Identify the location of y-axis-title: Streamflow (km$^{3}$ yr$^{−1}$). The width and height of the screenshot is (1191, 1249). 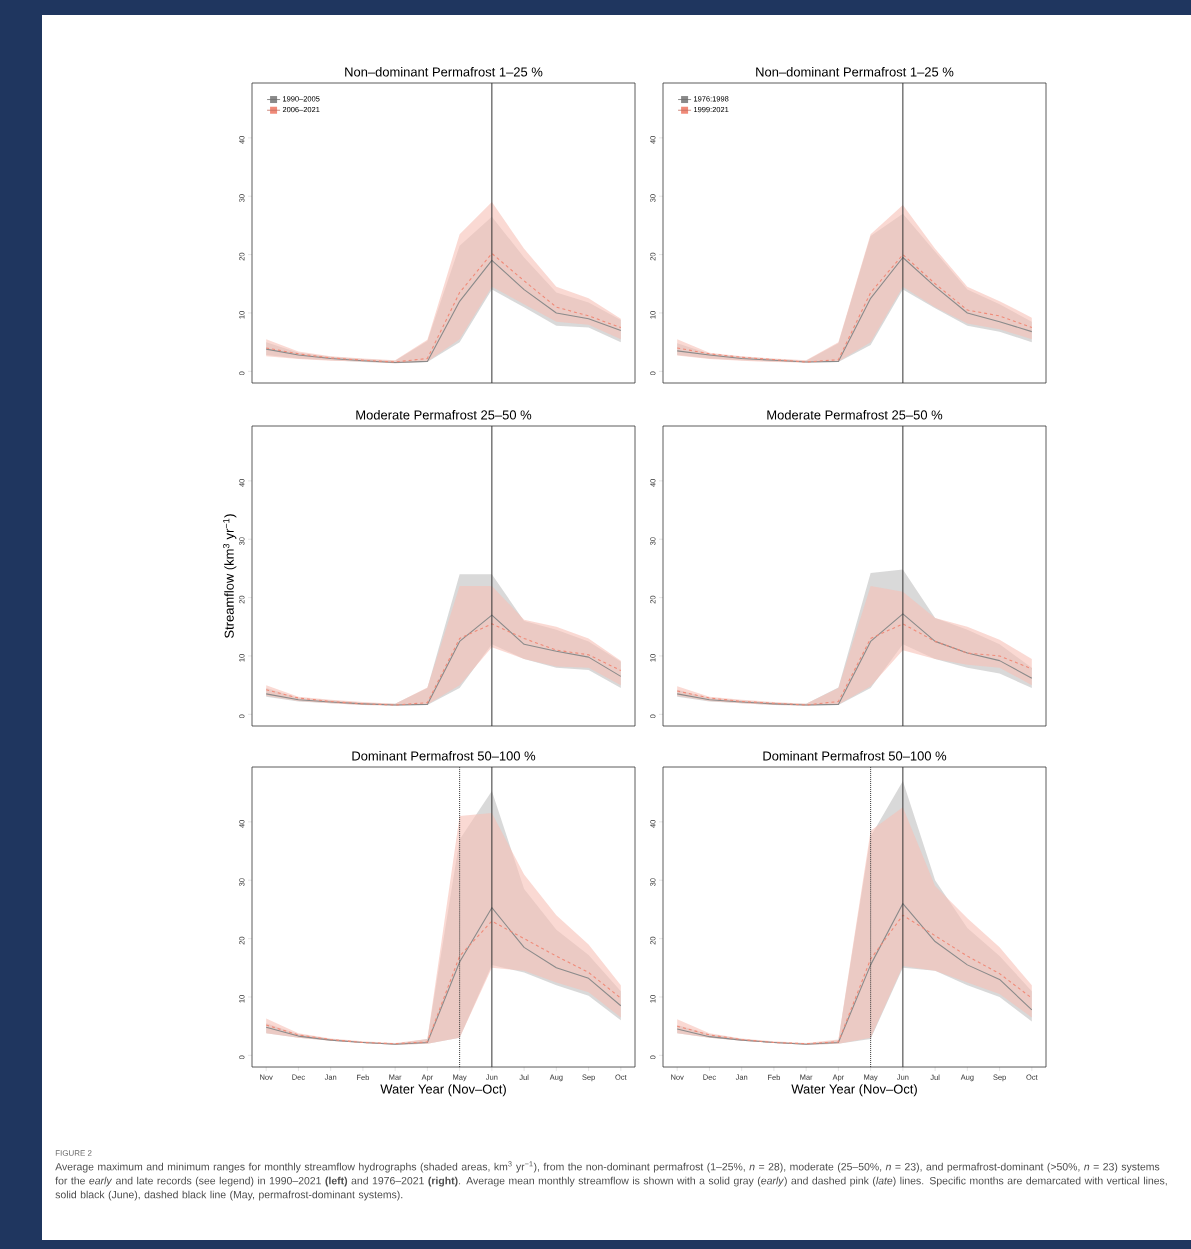
(230, 576).